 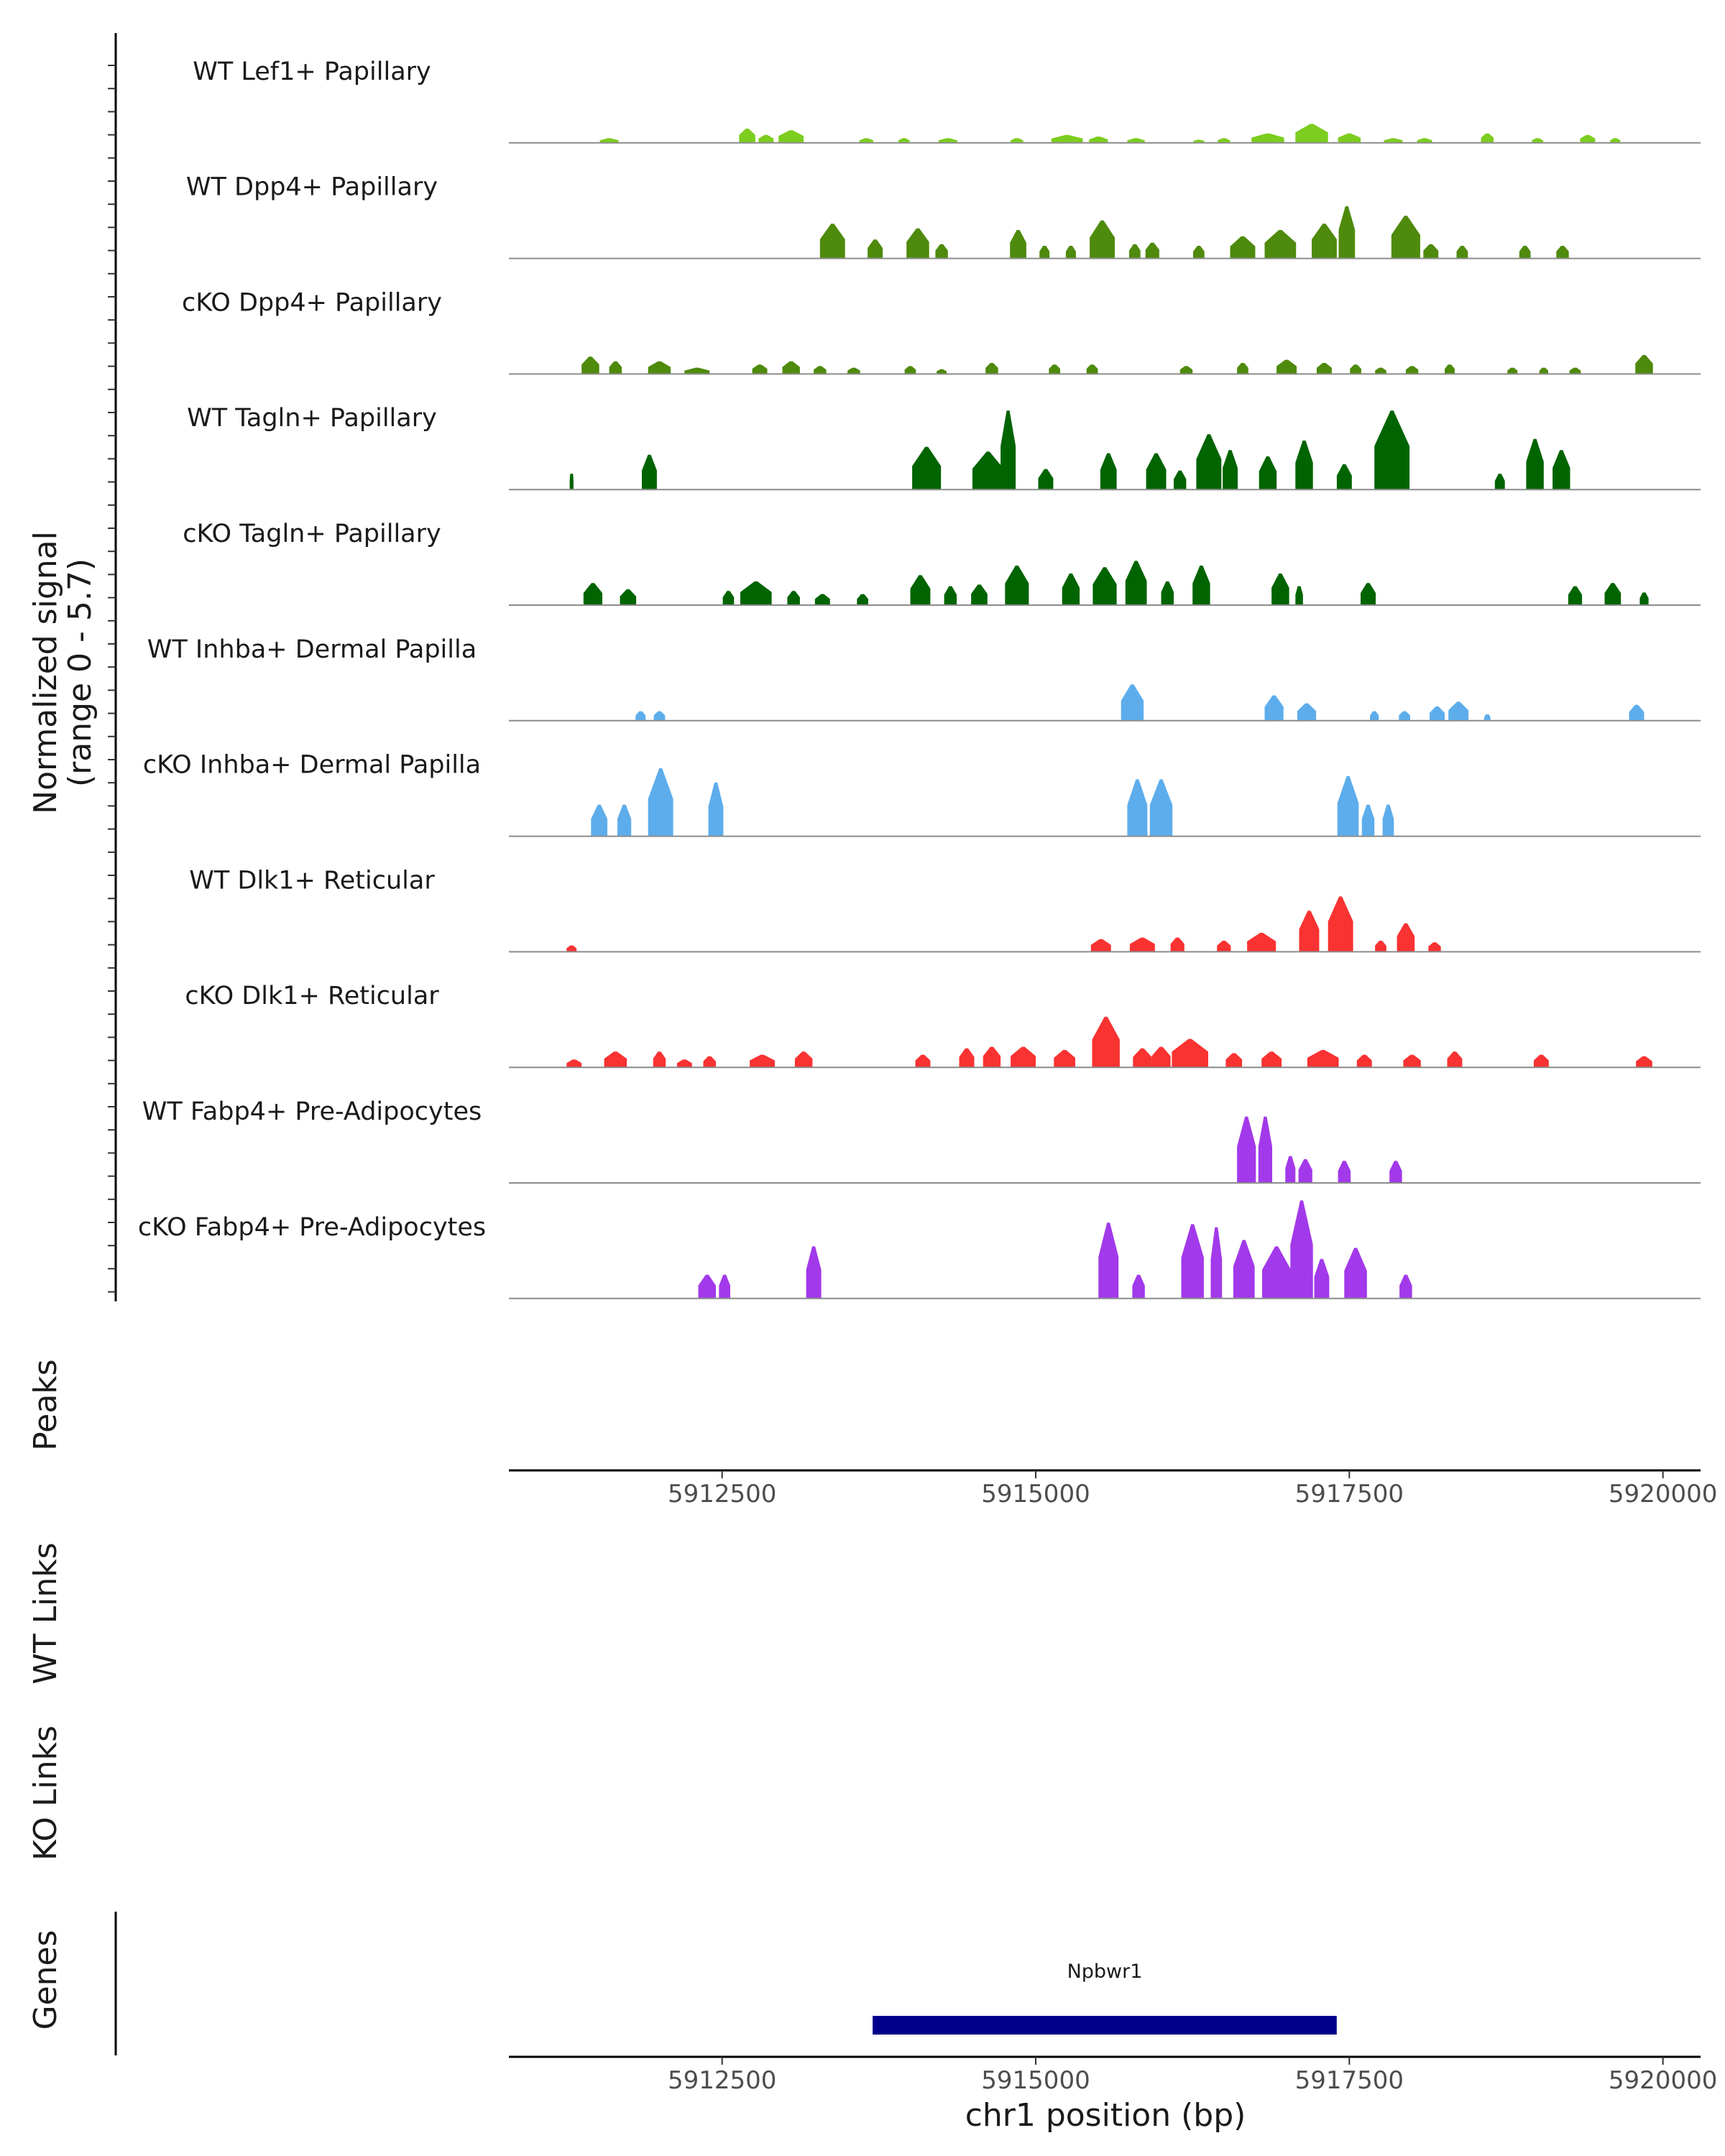 What do you see at coordinates (312, 188) in the screenshot?
I see `track-label: WT Dpp4+ Papillary` at bounding box center [312, 188].